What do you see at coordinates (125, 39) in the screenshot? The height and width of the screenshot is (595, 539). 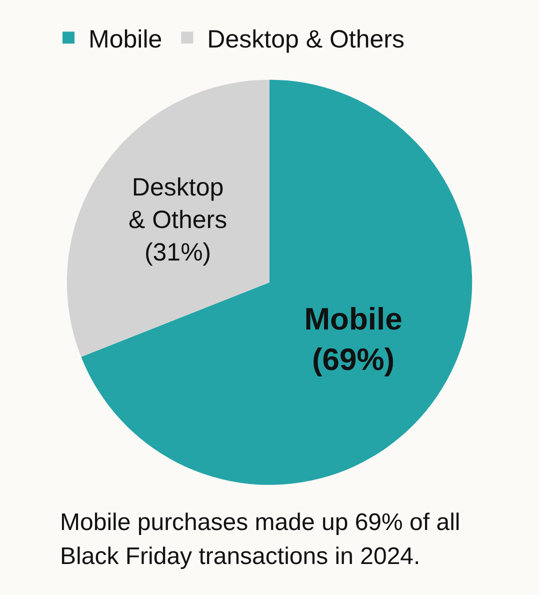 I see `legend-label: Mobile` at bounding box center [125, 39].